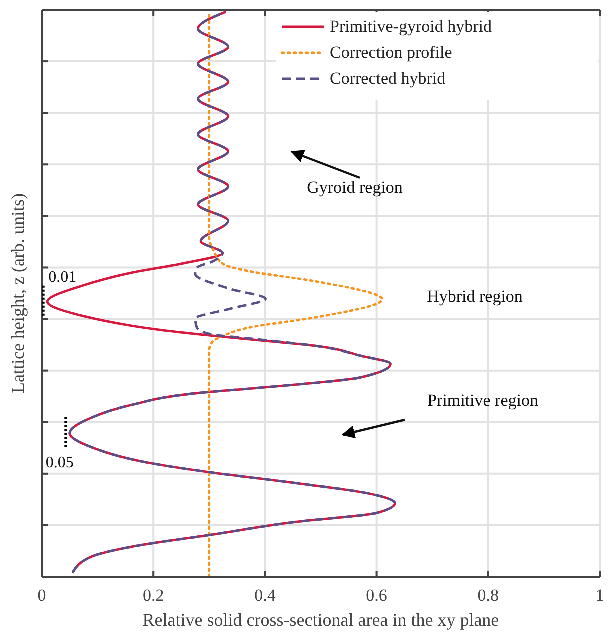 Image resolution: width=611 pixels, height=633 pixels. I want to click on annotation: 0.05, so click(60, 463).